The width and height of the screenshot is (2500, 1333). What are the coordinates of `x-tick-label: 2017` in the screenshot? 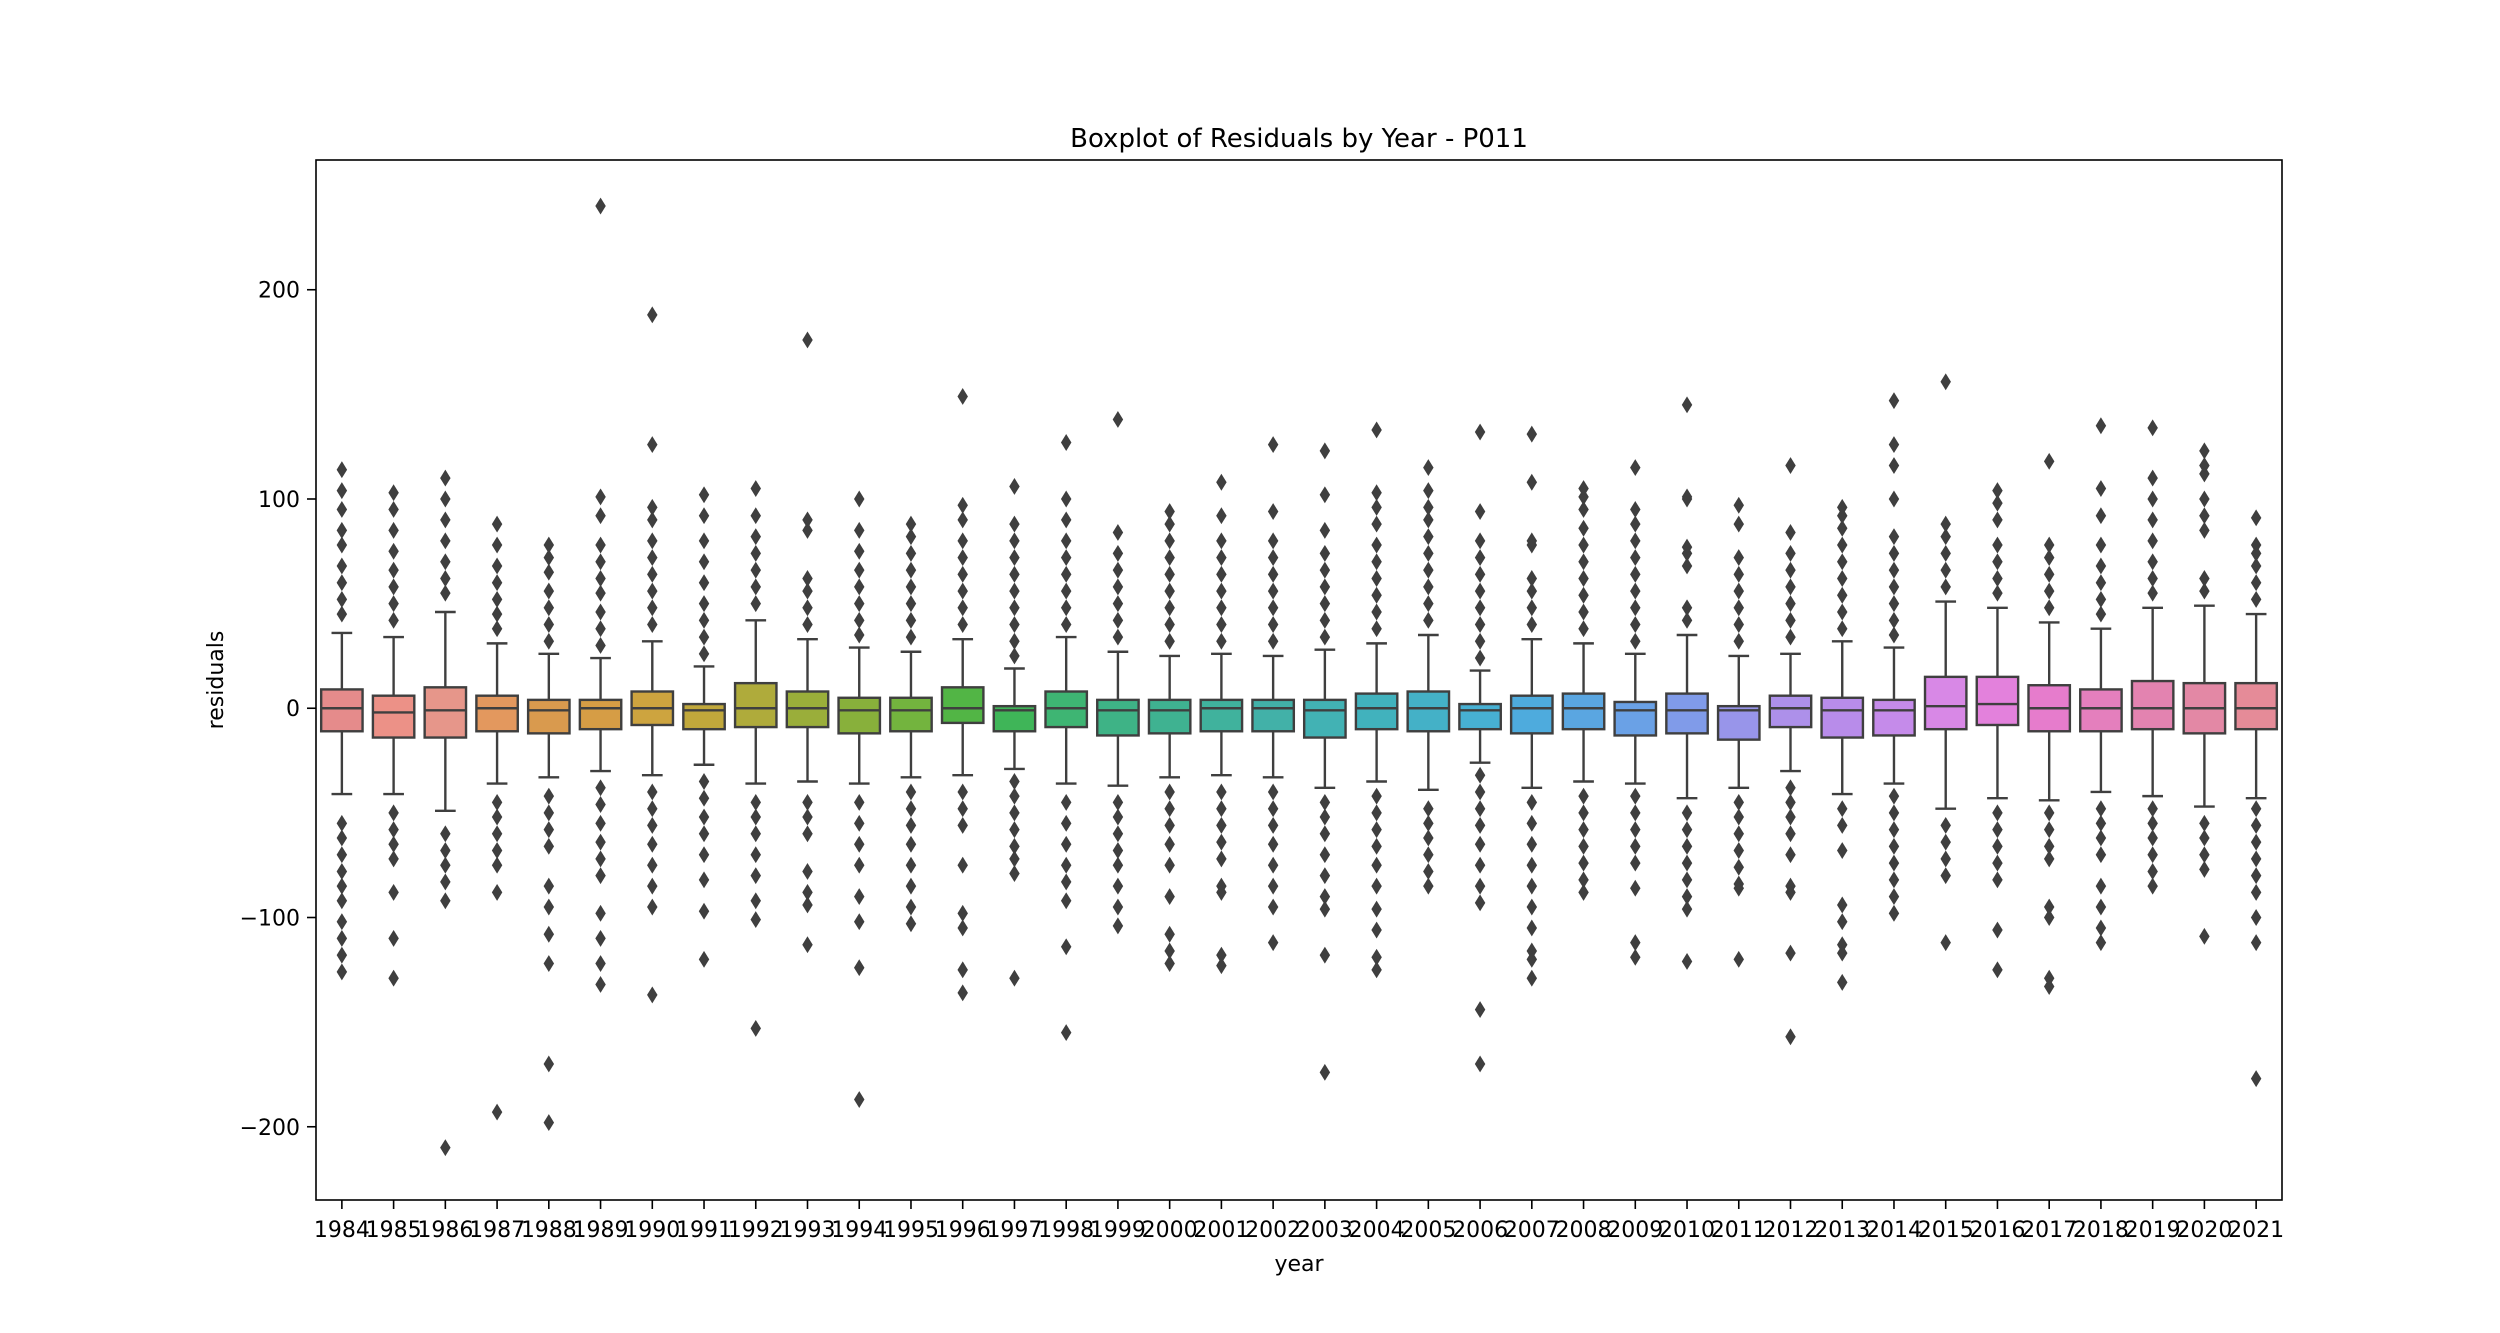 It's located at (2049, 1230).